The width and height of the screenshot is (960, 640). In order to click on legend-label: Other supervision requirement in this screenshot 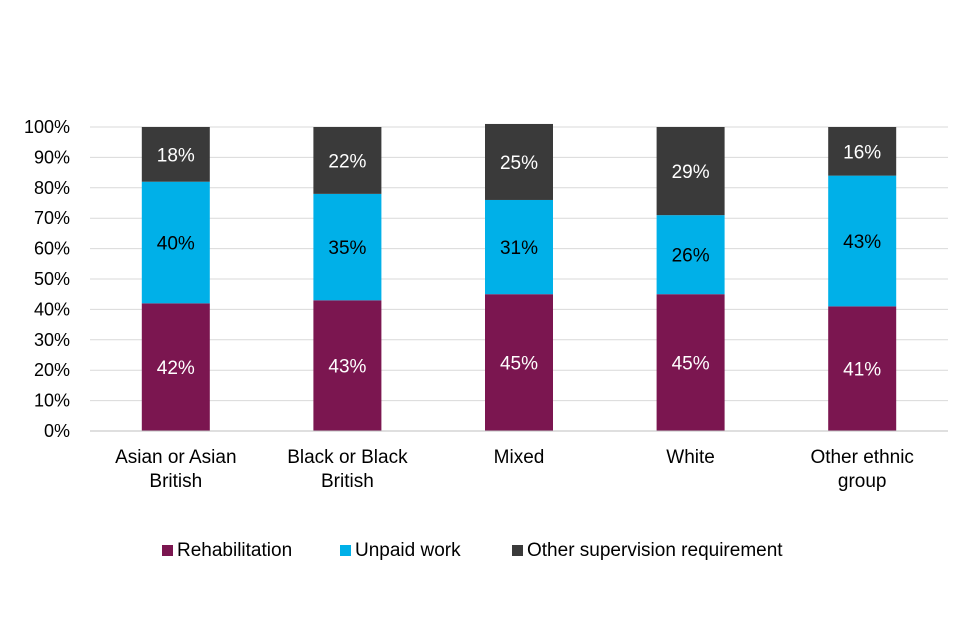, I will do `click(655, 550)`.